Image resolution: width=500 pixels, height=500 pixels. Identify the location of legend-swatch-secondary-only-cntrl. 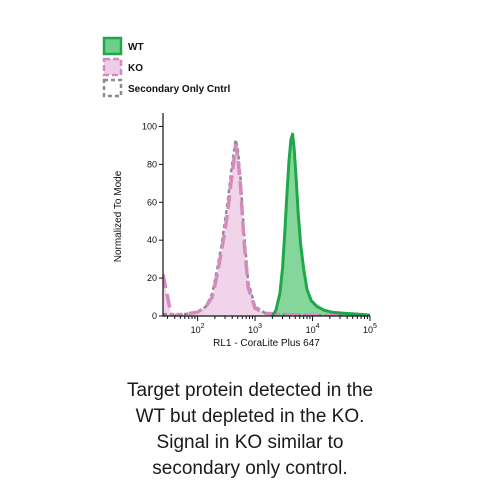
(112, 88).